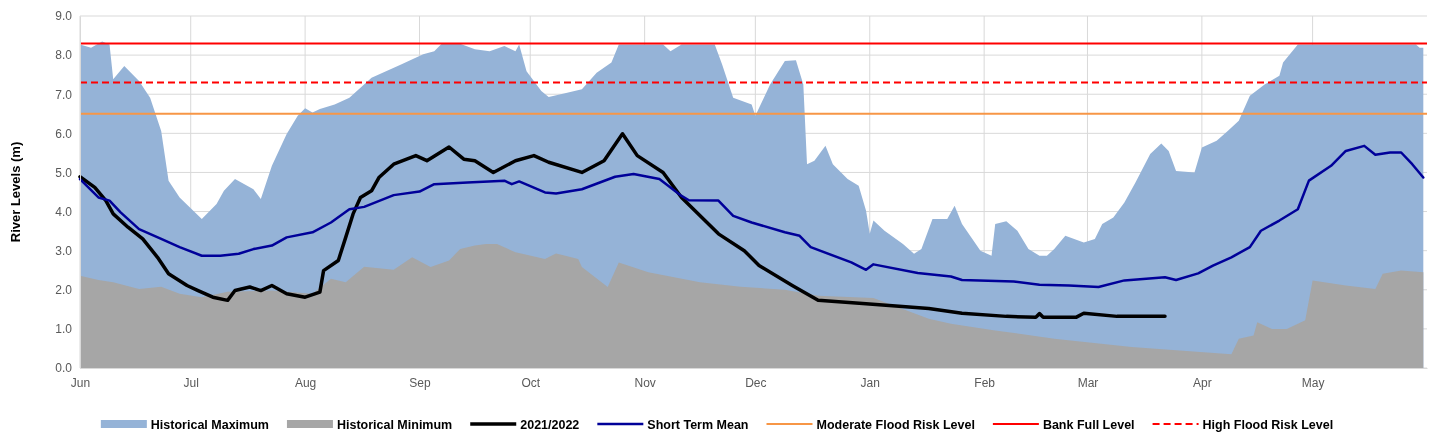 This screenshot has height=435, width=1434. What do you see at coordinates (756, 382) in the screenshot?
I see `x-tick-label: Dec` at bounding box center [756, 382].